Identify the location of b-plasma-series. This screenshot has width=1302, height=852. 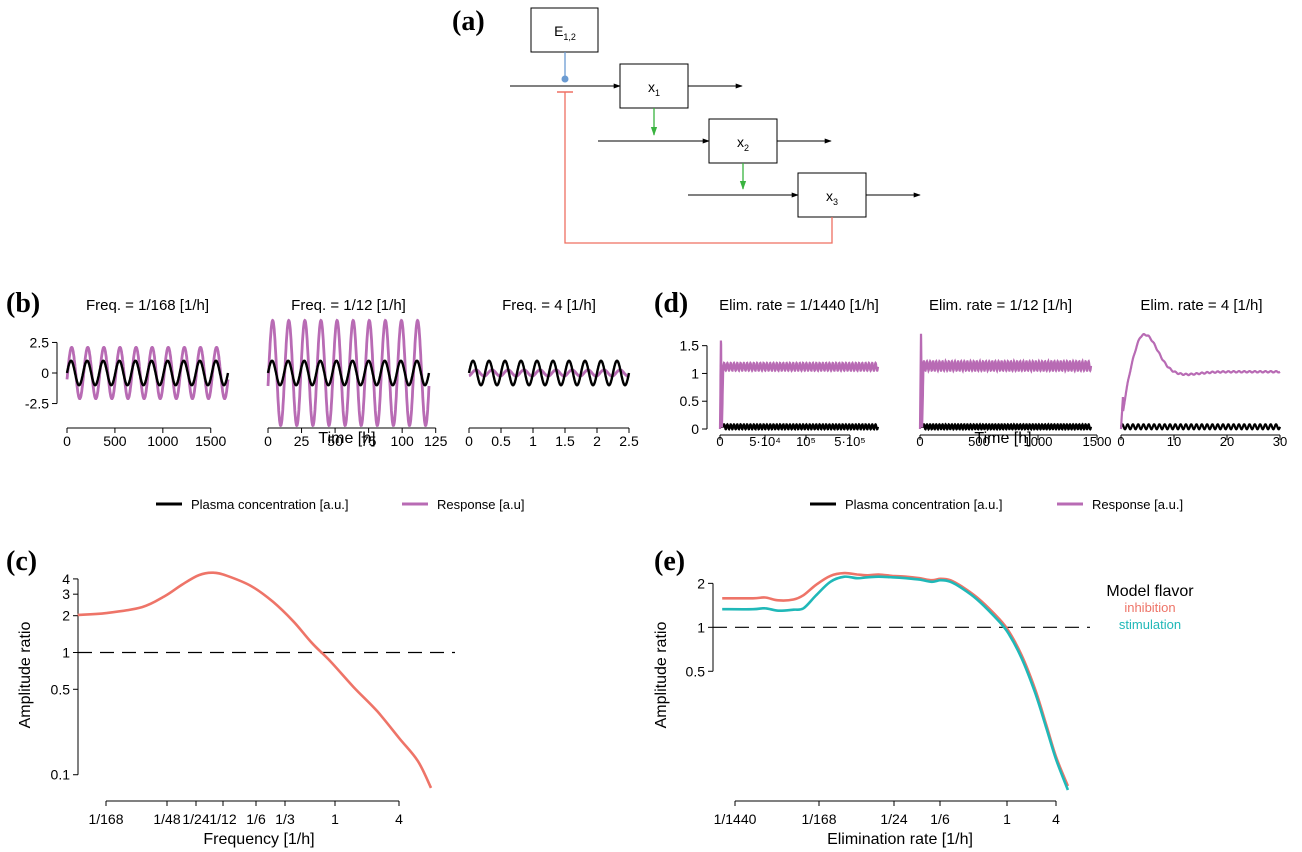
(549, 373).